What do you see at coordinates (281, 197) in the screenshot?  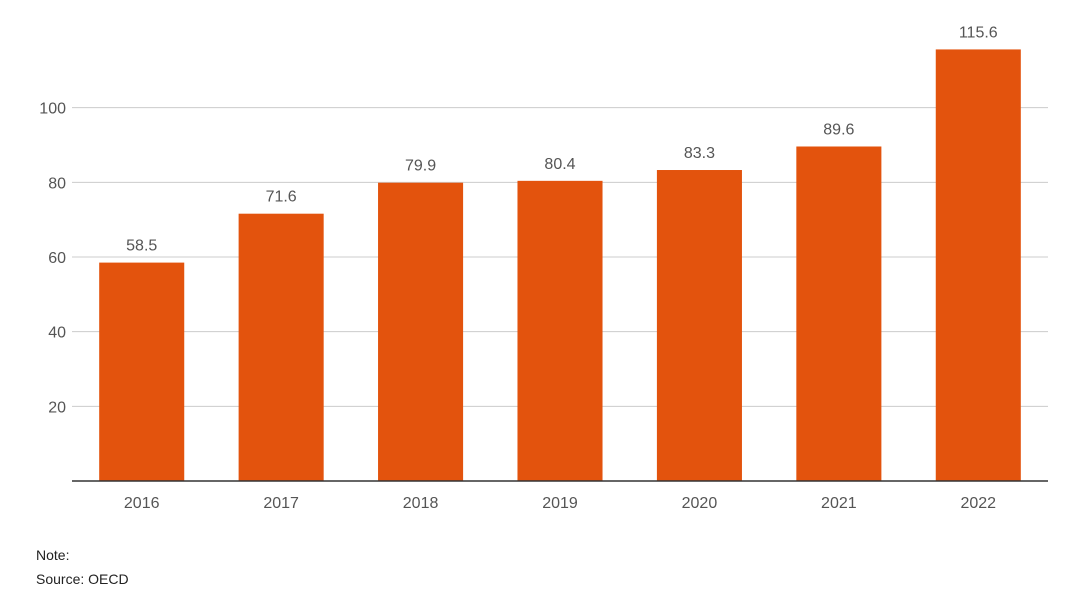 I see `data-label-2017: 71.6` at bounding box center [281, 197].